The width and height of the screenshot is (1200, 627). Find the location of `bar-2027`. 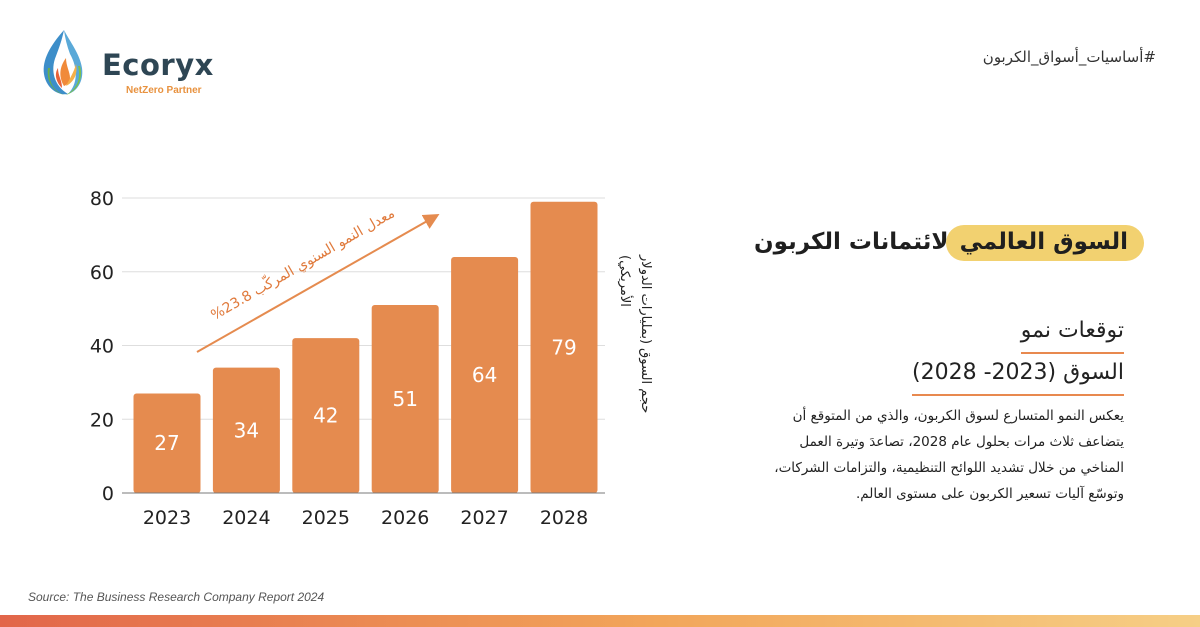

bar-2027 is located at coordinates (485, 375).